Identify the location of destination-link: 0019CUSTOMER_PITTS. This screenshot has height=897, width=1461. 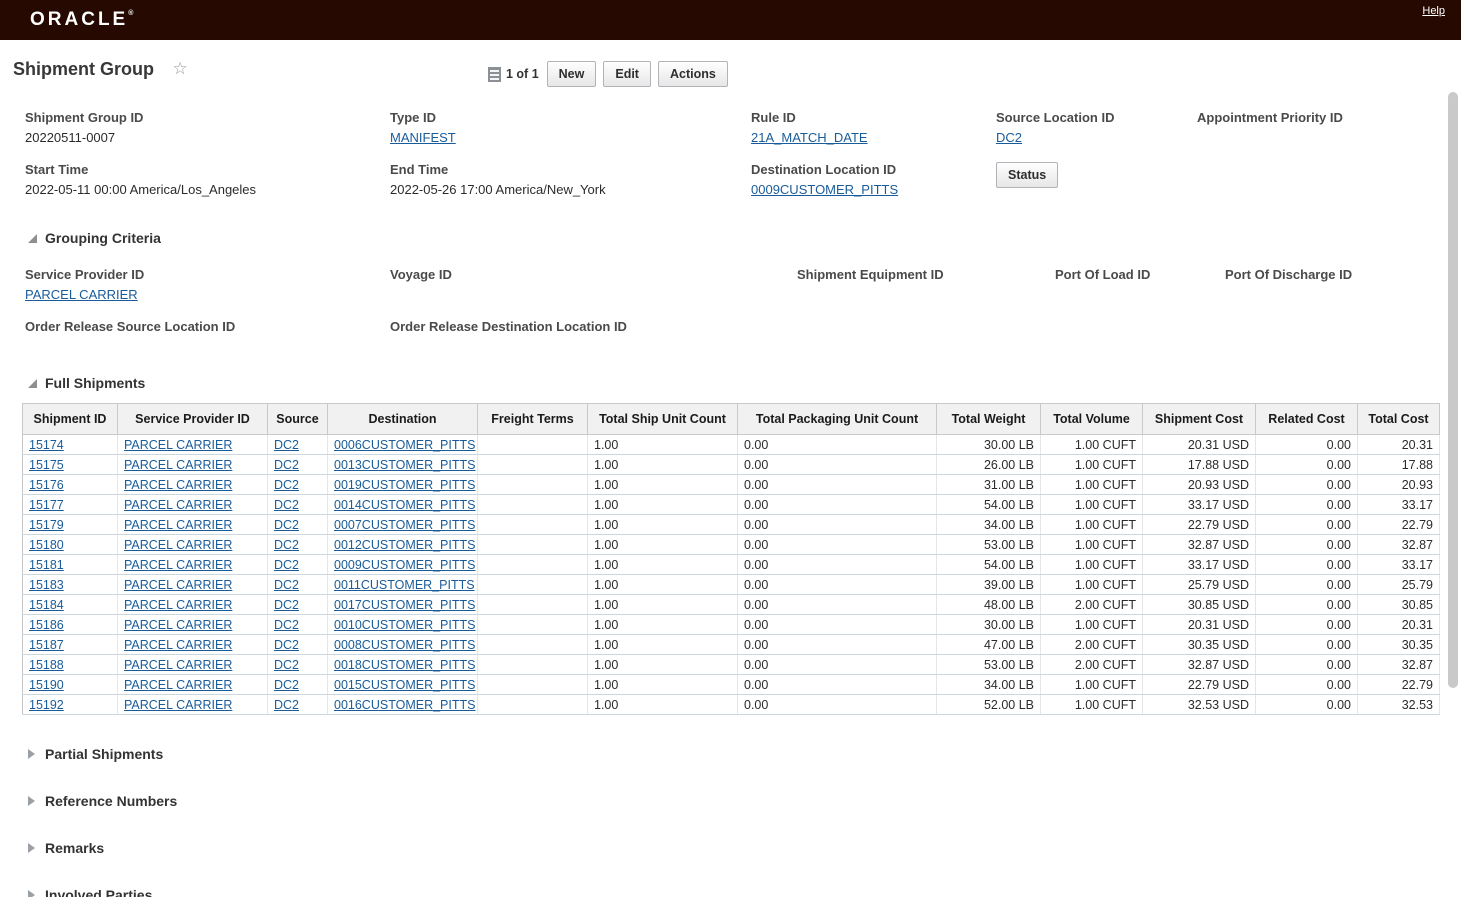
(405, 484).